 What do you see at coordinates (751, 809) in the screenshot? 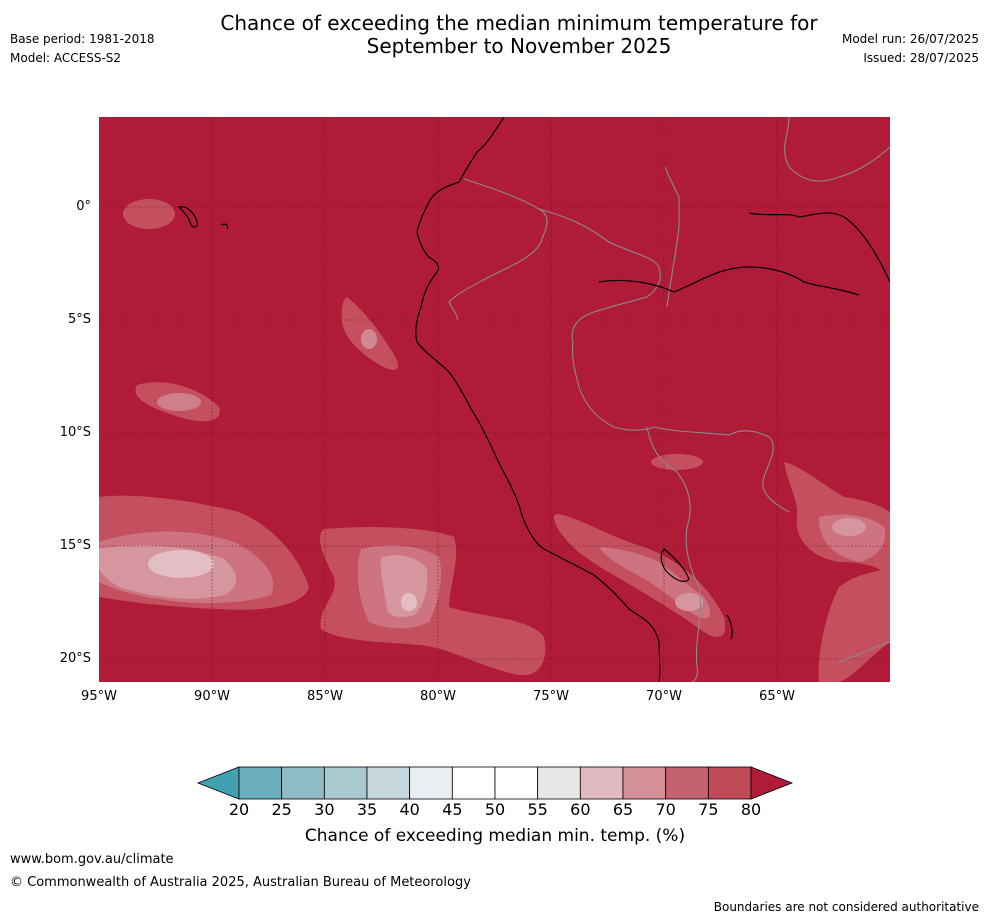
I see `colorbar-tick-label: 80` at bounding box center [751, 809].